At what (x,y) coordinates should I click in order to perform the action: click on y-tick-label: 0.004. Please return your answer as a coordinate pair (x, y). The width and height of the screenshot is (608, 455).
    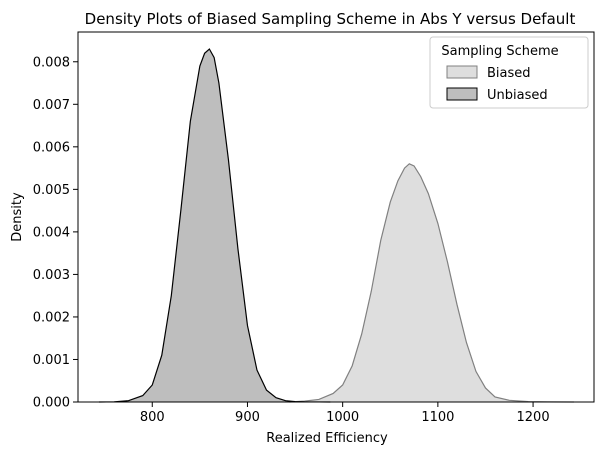
    Looking at the image, I should click on (51, 232).